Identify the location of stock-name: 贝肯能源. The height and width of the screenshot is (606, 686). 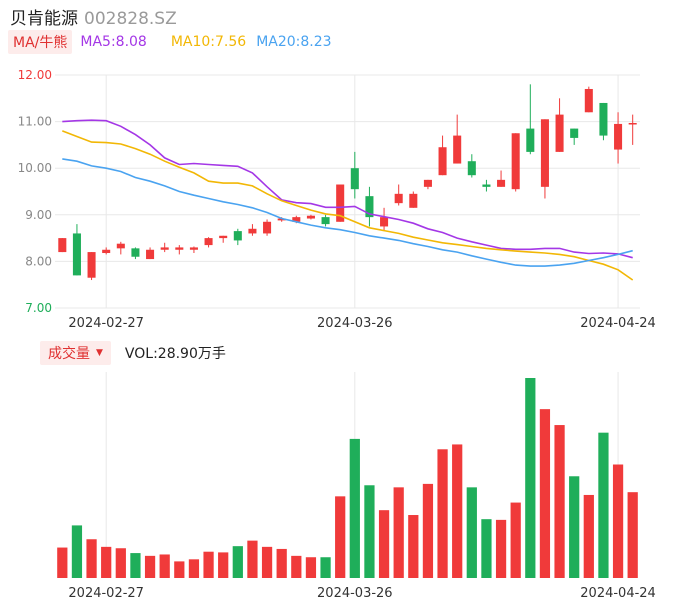
(44, 19).